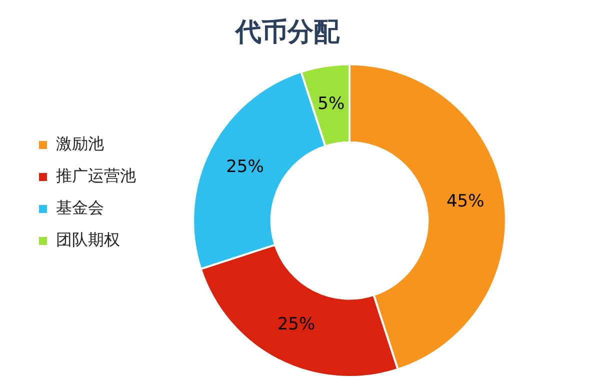 Image resolution: width=601 pixels, height=392 pixels. Describe the element at coordinates (80, 208) in the screenshot. I see `legend-label: 基金会` at that location.